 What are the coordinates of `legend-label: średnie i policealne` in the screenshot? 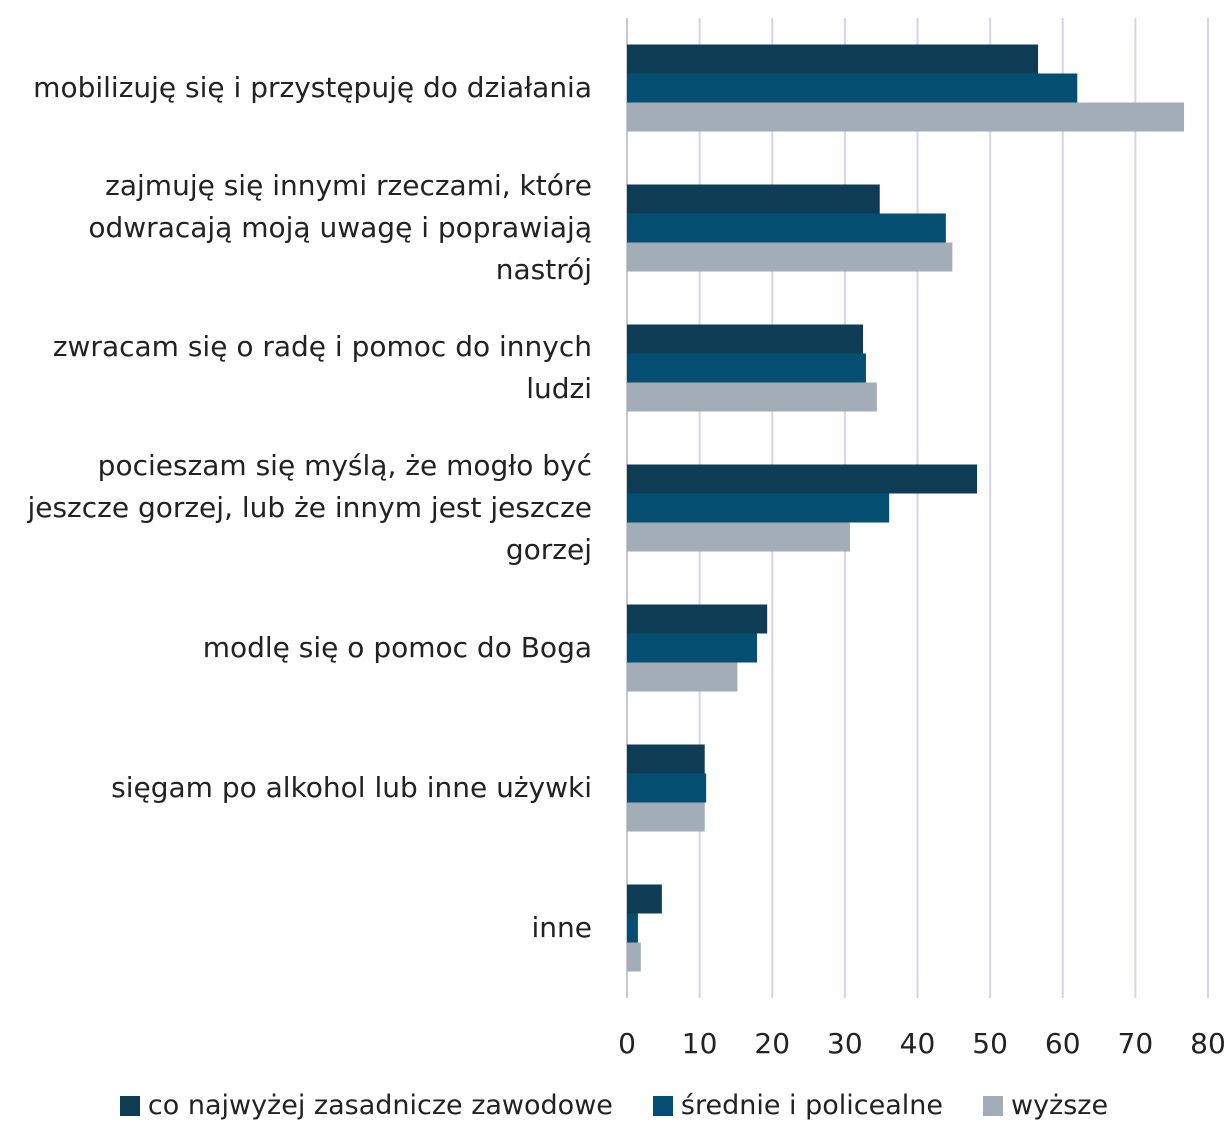 It's located at (811, 1105).